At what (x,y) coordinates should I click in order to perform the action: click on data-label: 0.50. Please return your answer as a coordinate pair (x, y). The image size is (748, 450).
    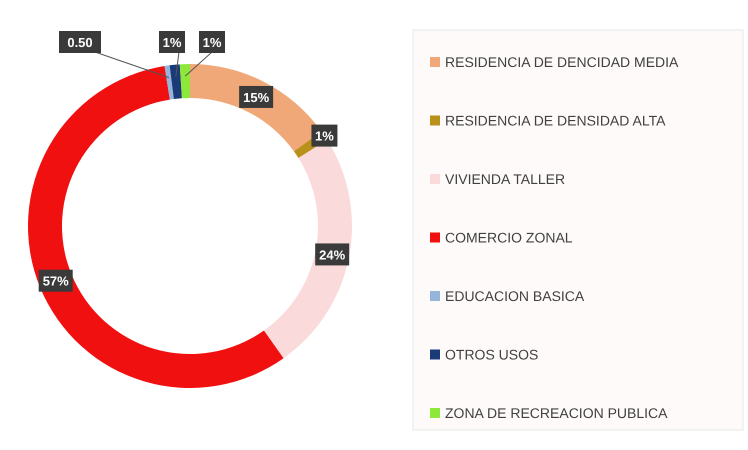
    Looking at the image, I should click on (80, 42).